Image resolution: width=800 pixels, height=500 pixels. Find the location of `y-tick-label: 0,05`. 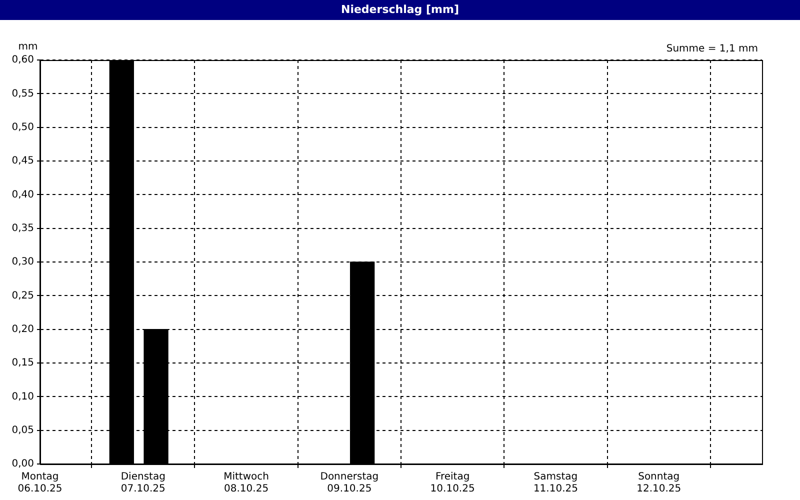

y-tick-label: 0,05 is located at coordinates (23, 430).